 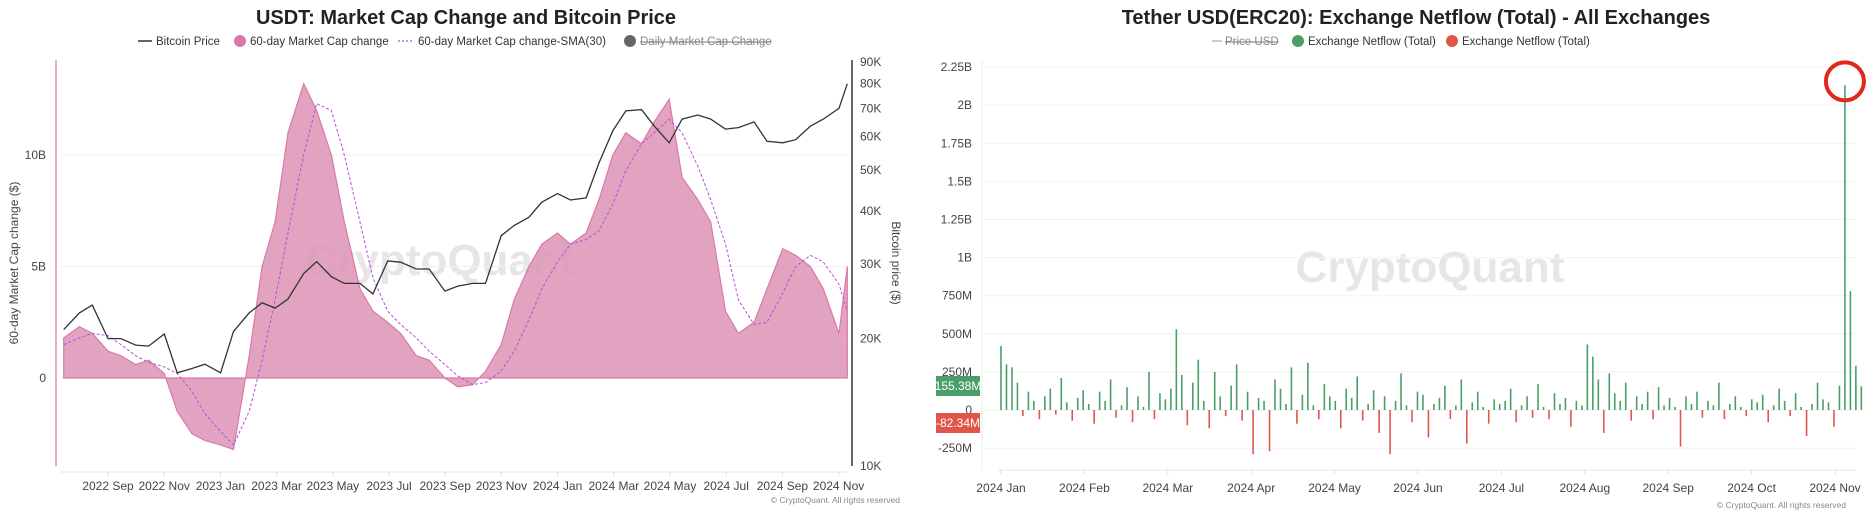 I want to click on legend-netflow-negative: Exchange Netflow (Total), so click(x=1526, y=42).